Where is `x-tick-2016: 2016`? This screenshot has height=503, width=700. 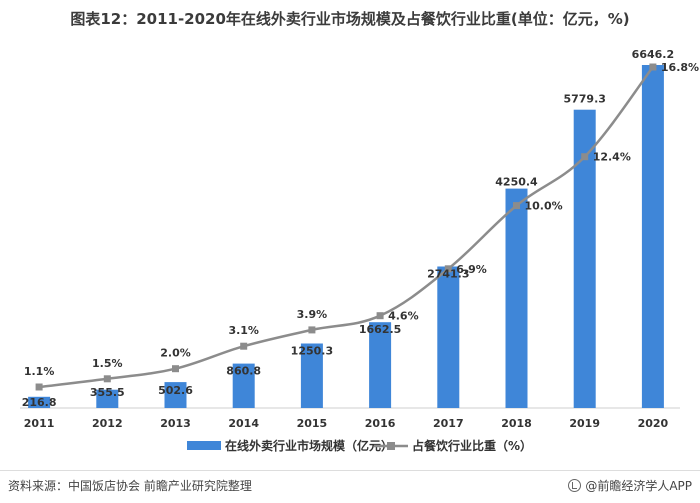 x-tick-2016: 2016 is located at coordinates (380, 423).